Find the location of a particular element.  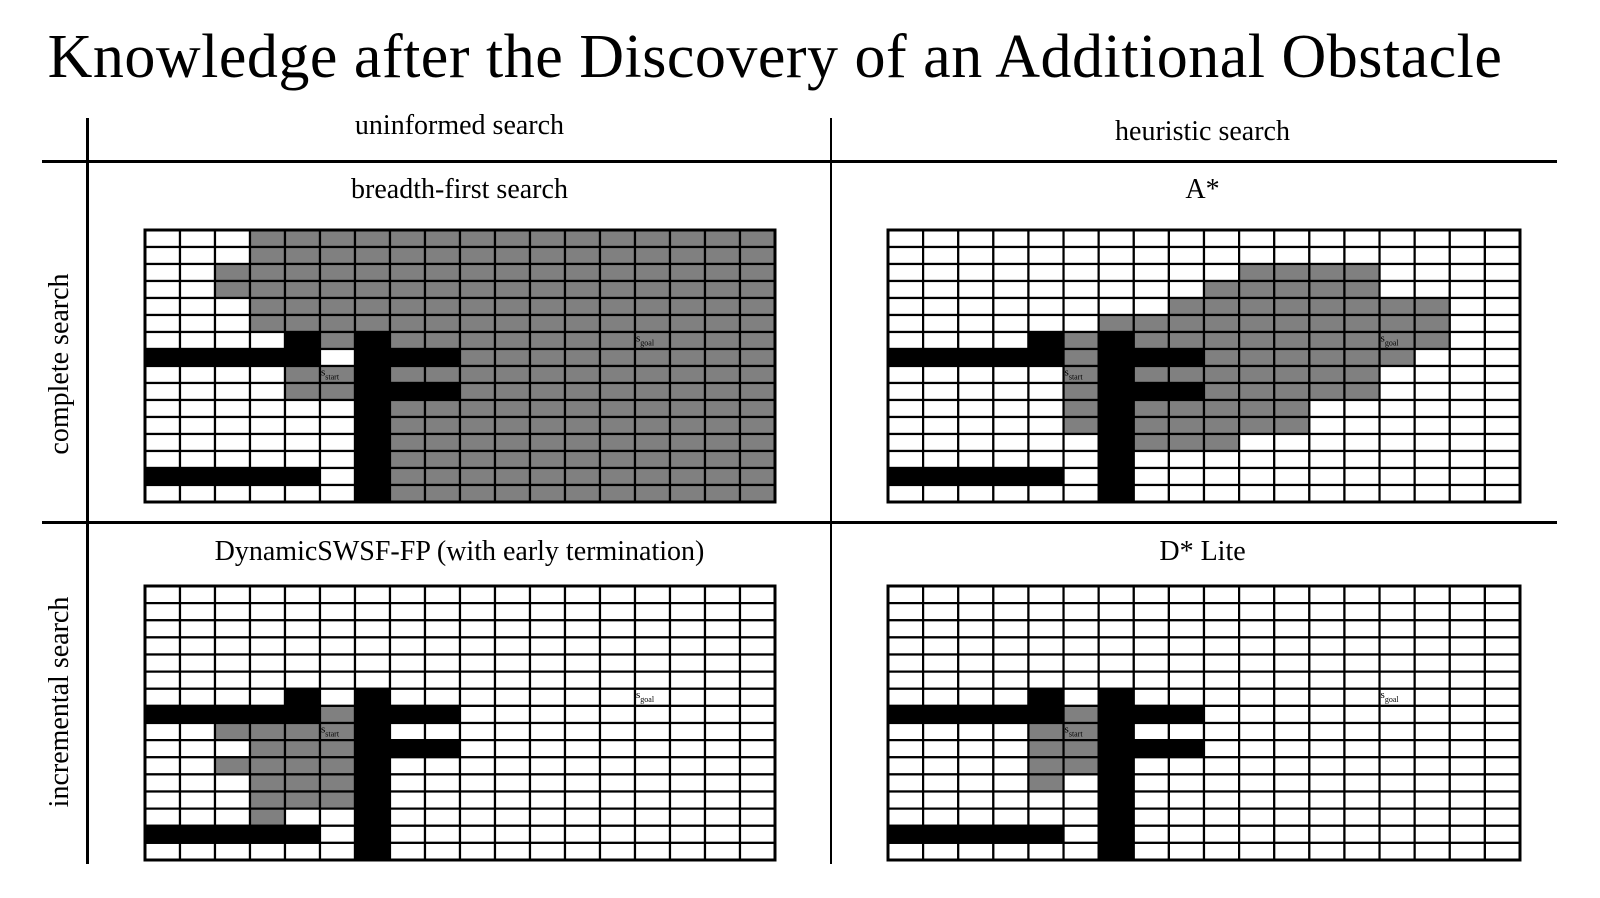

goal-label: sgoal is located at coordinates (1390, 339).